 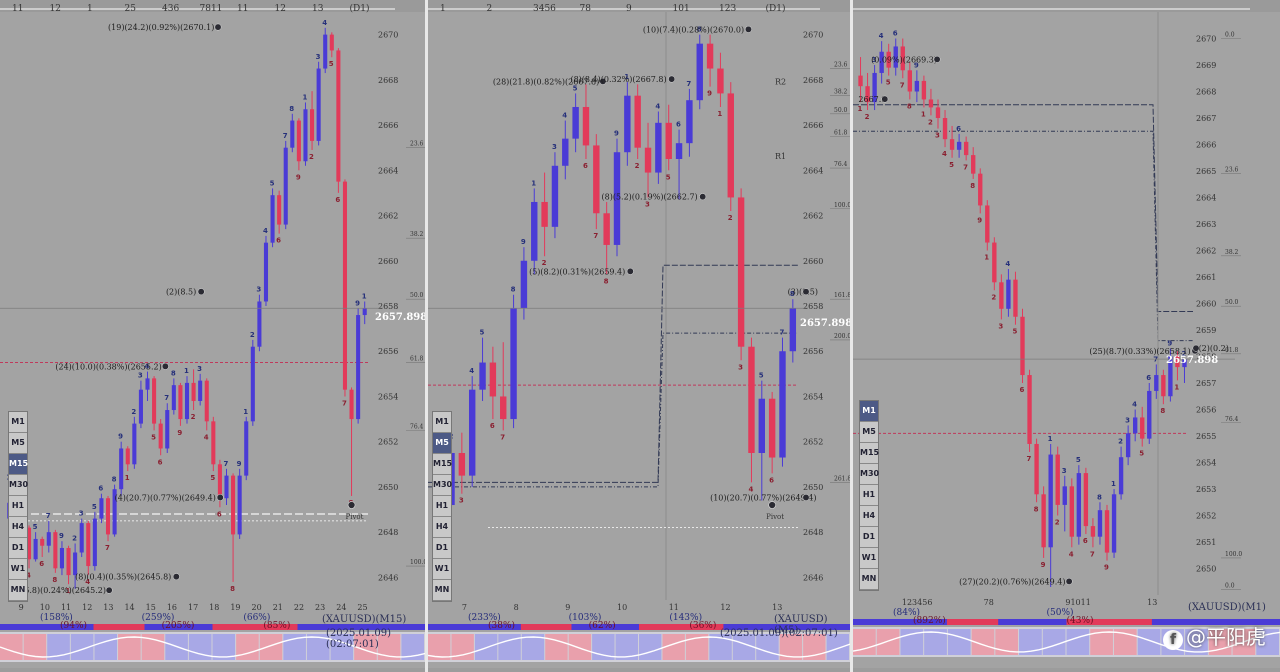 What do you see at coordinates (324, 23) in the screenshot?
I see `sequence-count-up: 4` at bounding box center [324, 23].